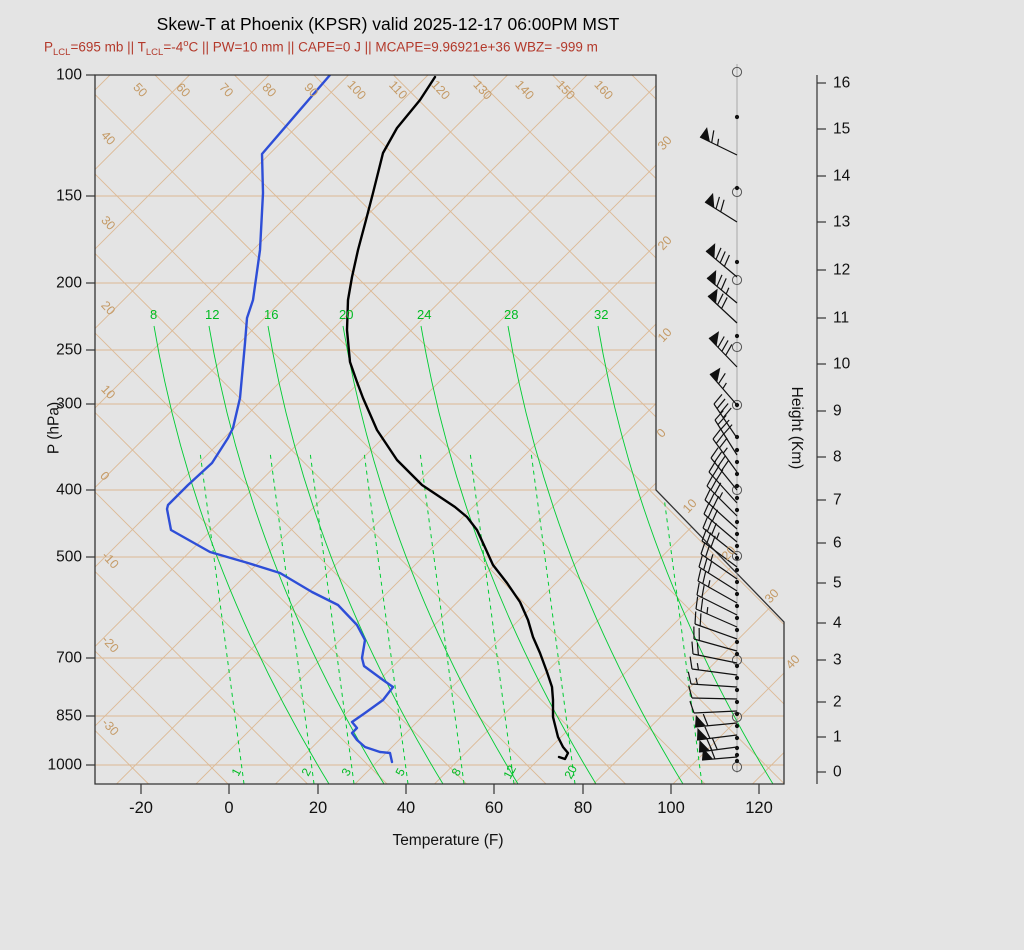 Image resolution: width=1024 pixels, height=950 pixels. What do you see at coordinates (346, 314) in the screenshot?
I see `moist-adiabat-label: 20` at bounding box center [346, 314].